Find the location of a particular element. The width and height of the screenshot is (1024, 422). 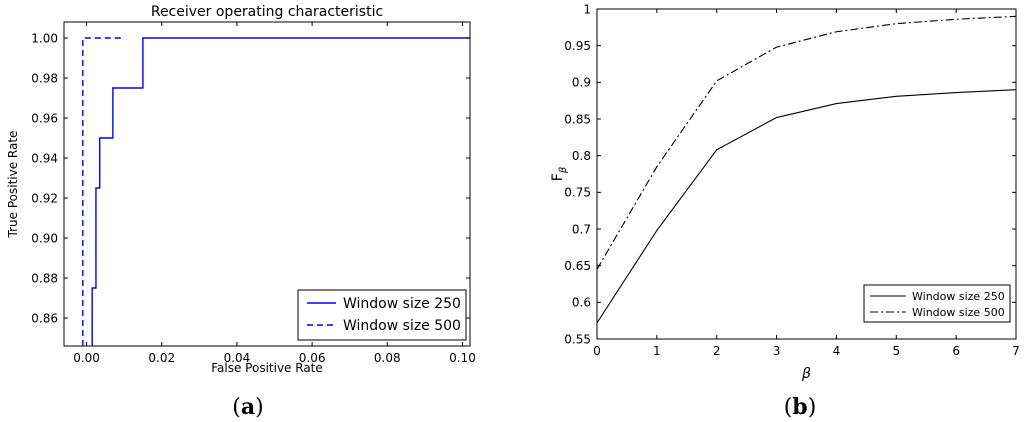

panel-a-y-axis-label: True Positive Rate is located at coordinates (13, 185).